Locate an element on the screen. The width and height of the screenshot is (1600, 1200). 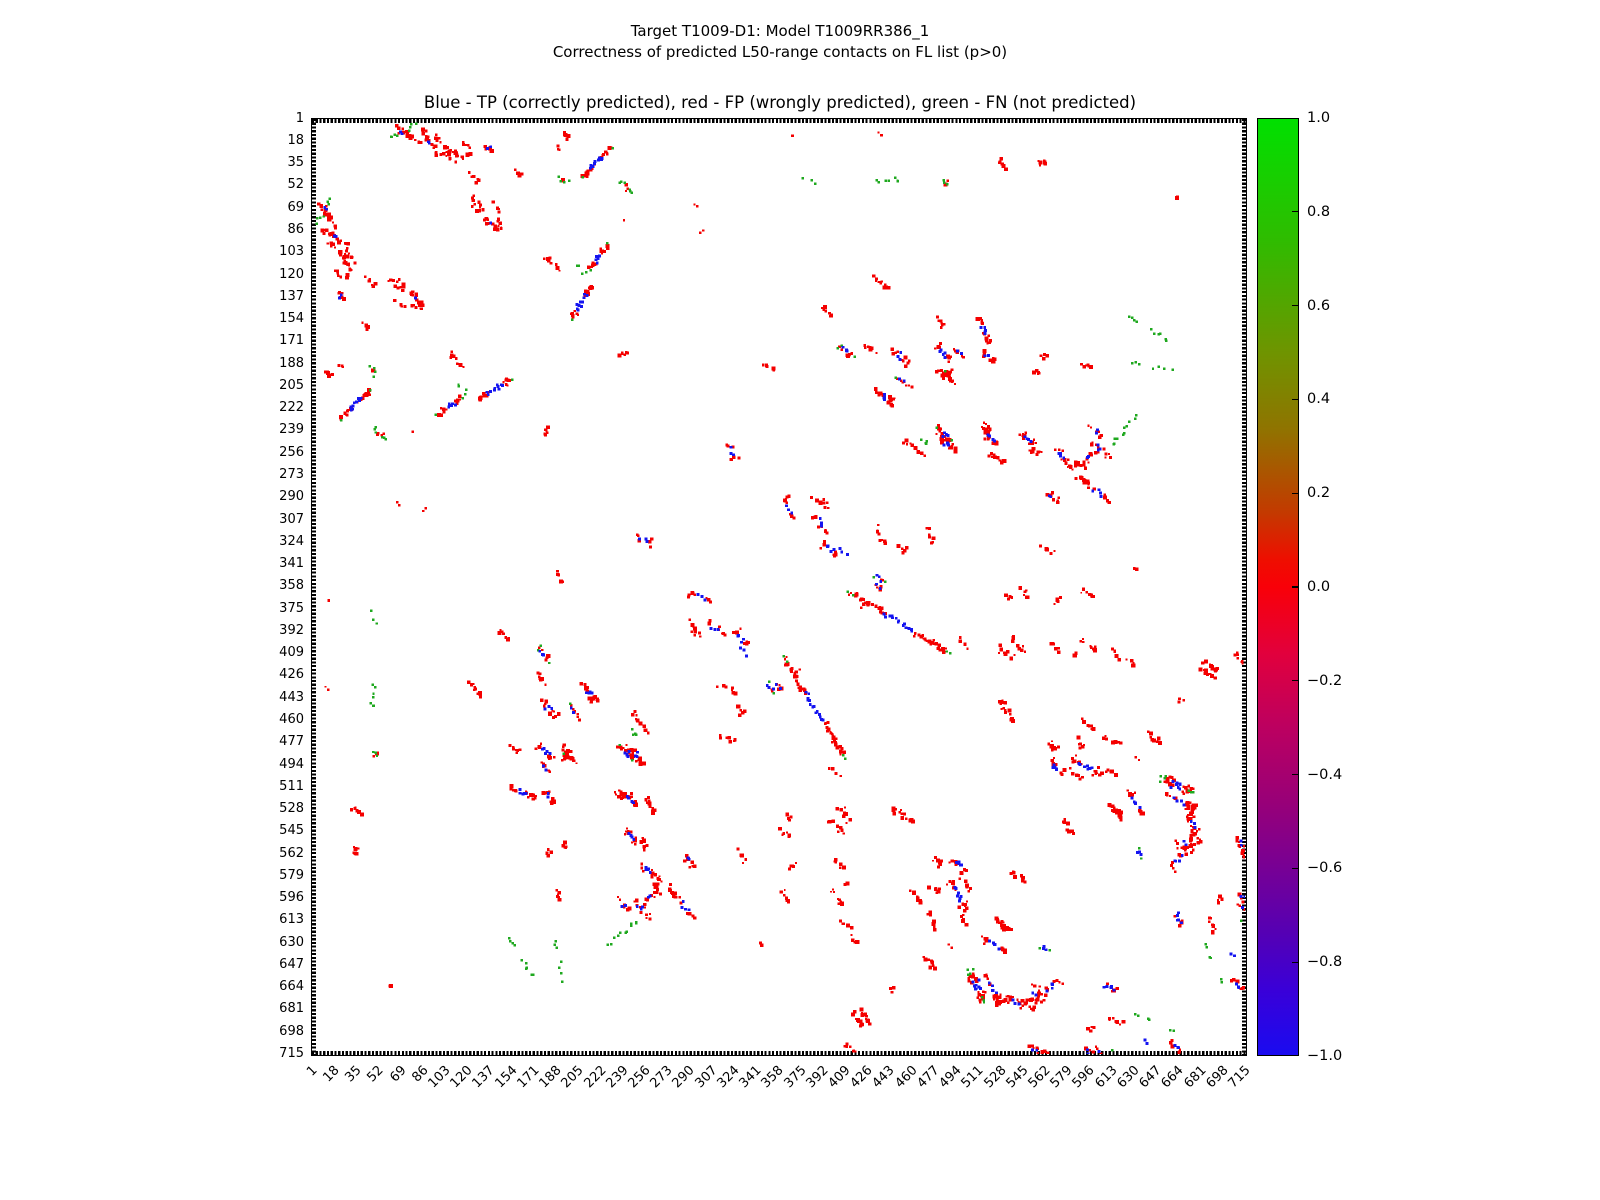
colorbar-tick-label: 0.8 is located at coordinates (1319, 211).